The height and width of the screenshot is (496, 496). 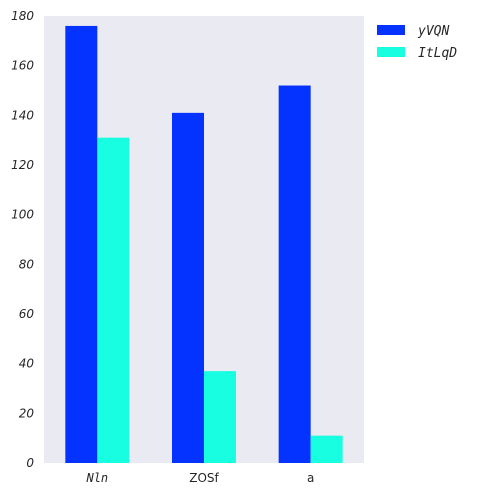 What do you see at coordinates (22, 215) in the screenshot?
I see `y-tick-label: 100` at bounding box center [22, 215].